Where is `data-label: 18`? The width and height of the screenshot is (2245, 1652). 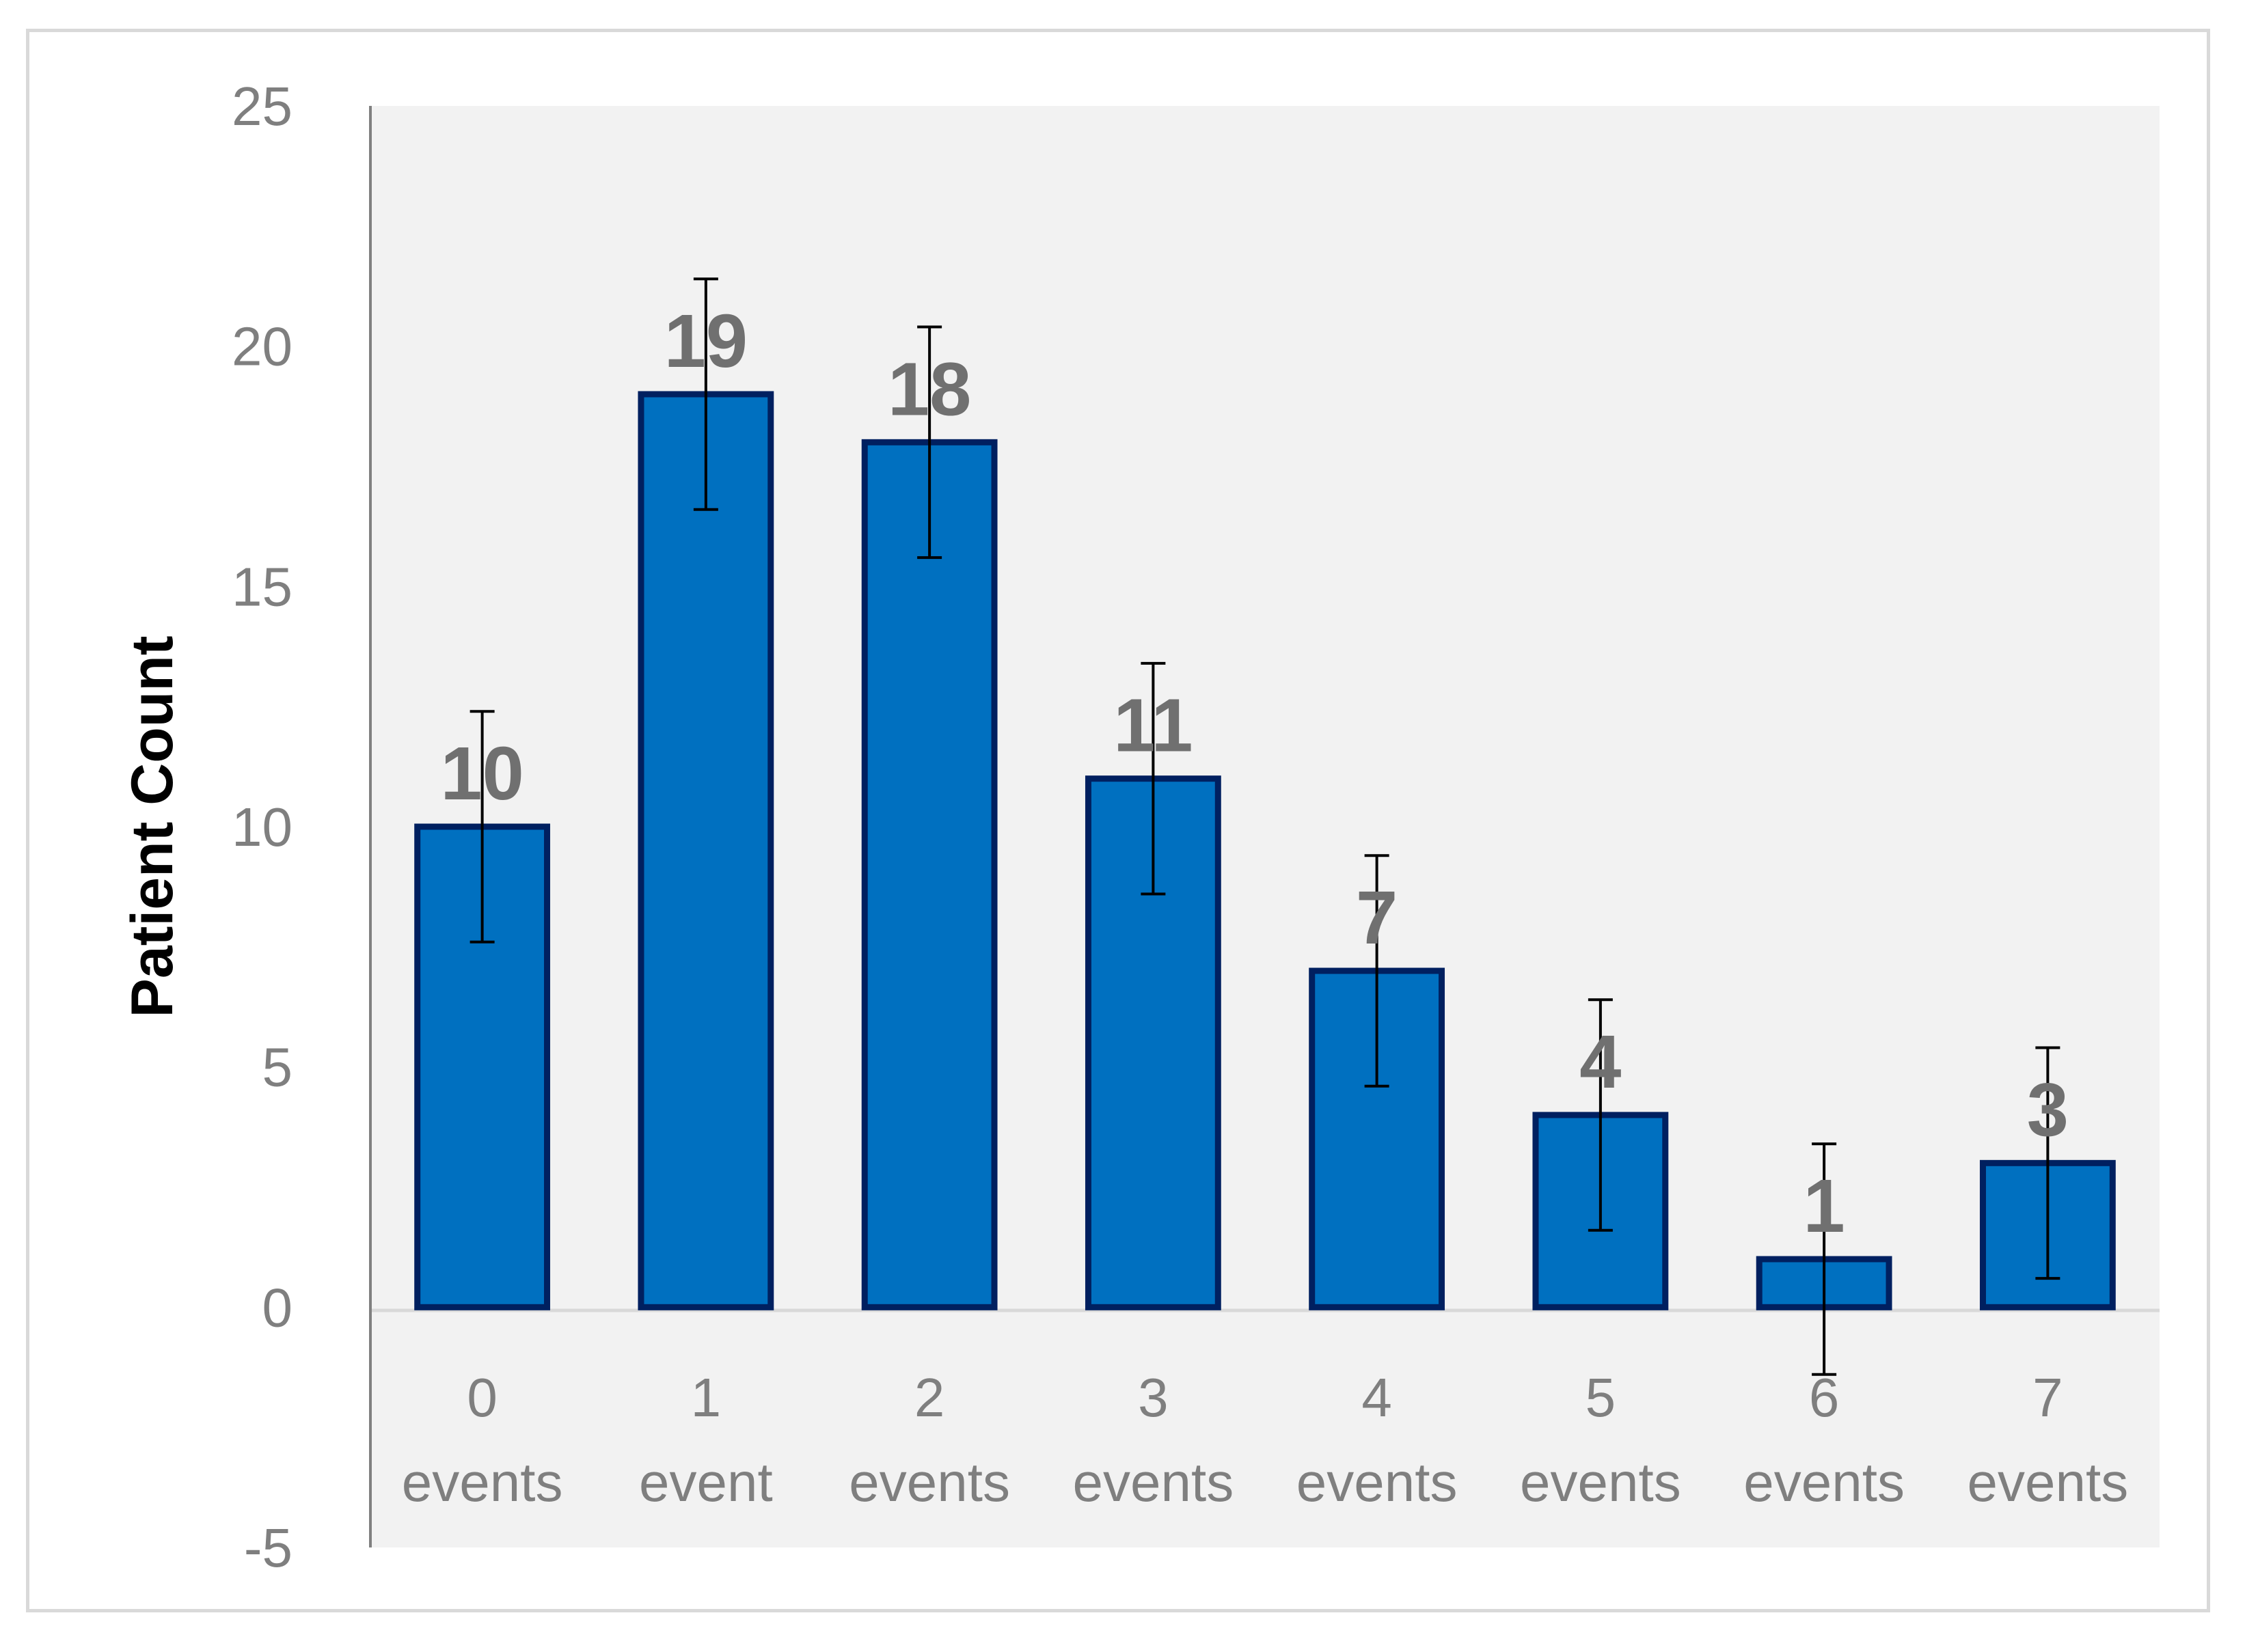
data-label: 18 is located at coordinates (929, 389).